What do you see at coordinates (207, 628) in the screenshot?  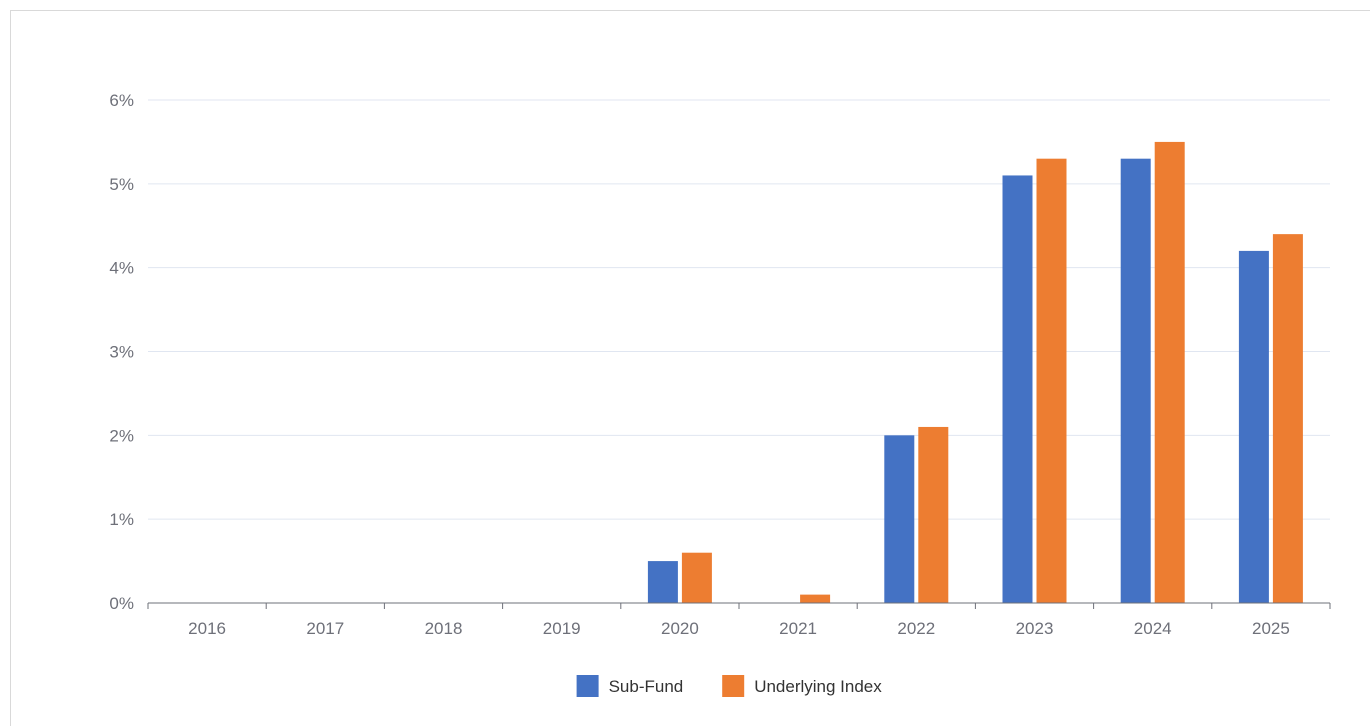 I see `x-tick-label: 2016` at bounding box center [207, 628].